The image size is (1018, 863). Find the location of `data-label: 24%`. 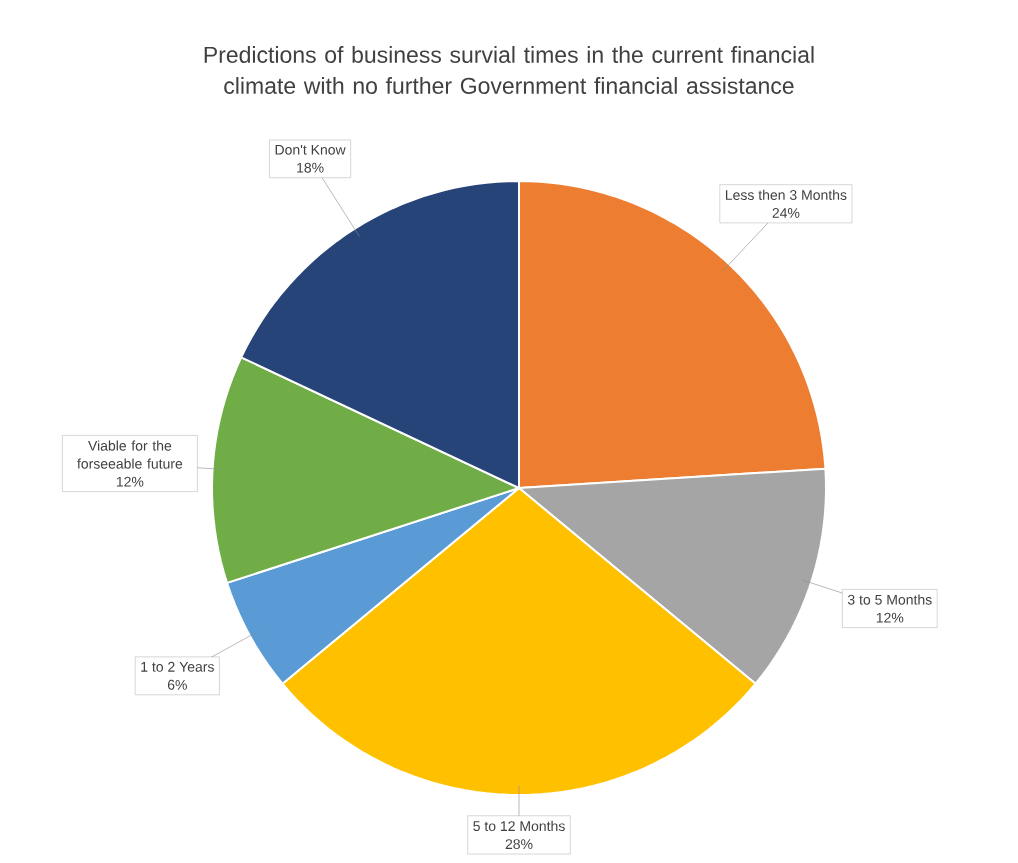

data-label: 24% is located at coordinates (786, 213).